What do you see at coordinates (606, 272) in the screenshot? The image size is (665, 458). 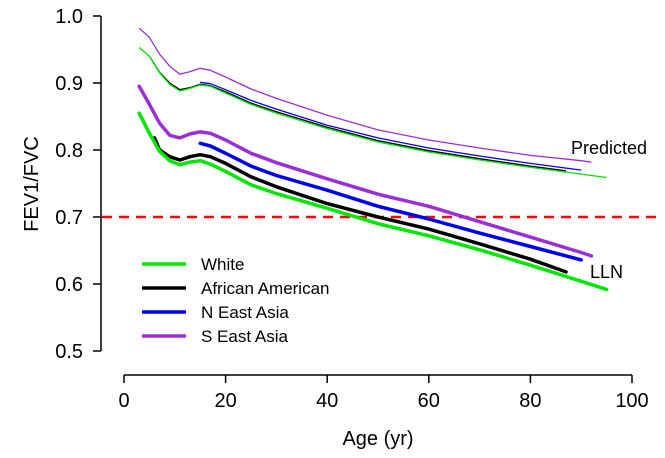 I see `annotation-lln: LLN` at bounding box center [606, 272].